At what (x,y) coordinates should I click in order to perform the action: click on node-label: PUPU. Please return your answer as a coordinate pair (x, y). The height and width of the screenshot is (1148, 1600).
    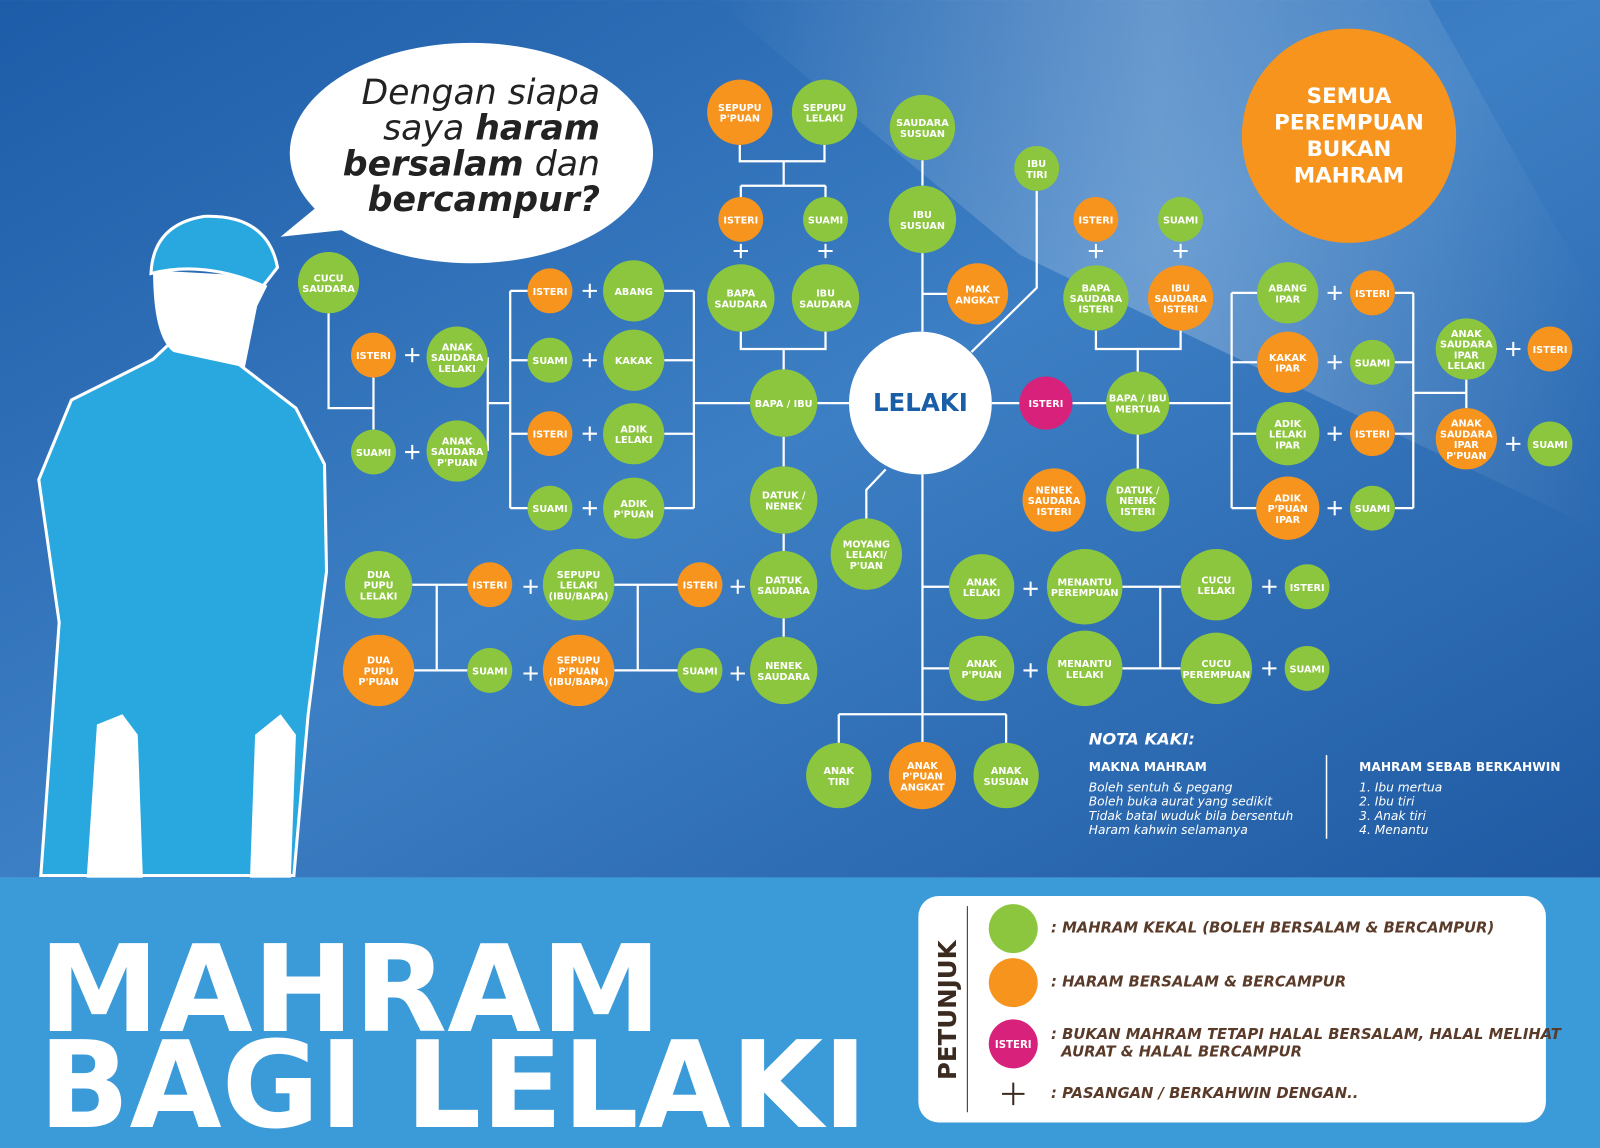
    Looking at the image, I should click on (379, 671).